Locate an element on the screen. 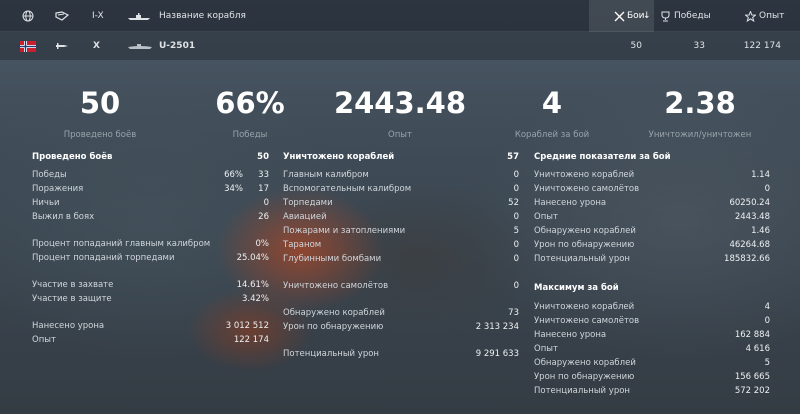  norway-flag-icon is located at coordinates (28, 46).